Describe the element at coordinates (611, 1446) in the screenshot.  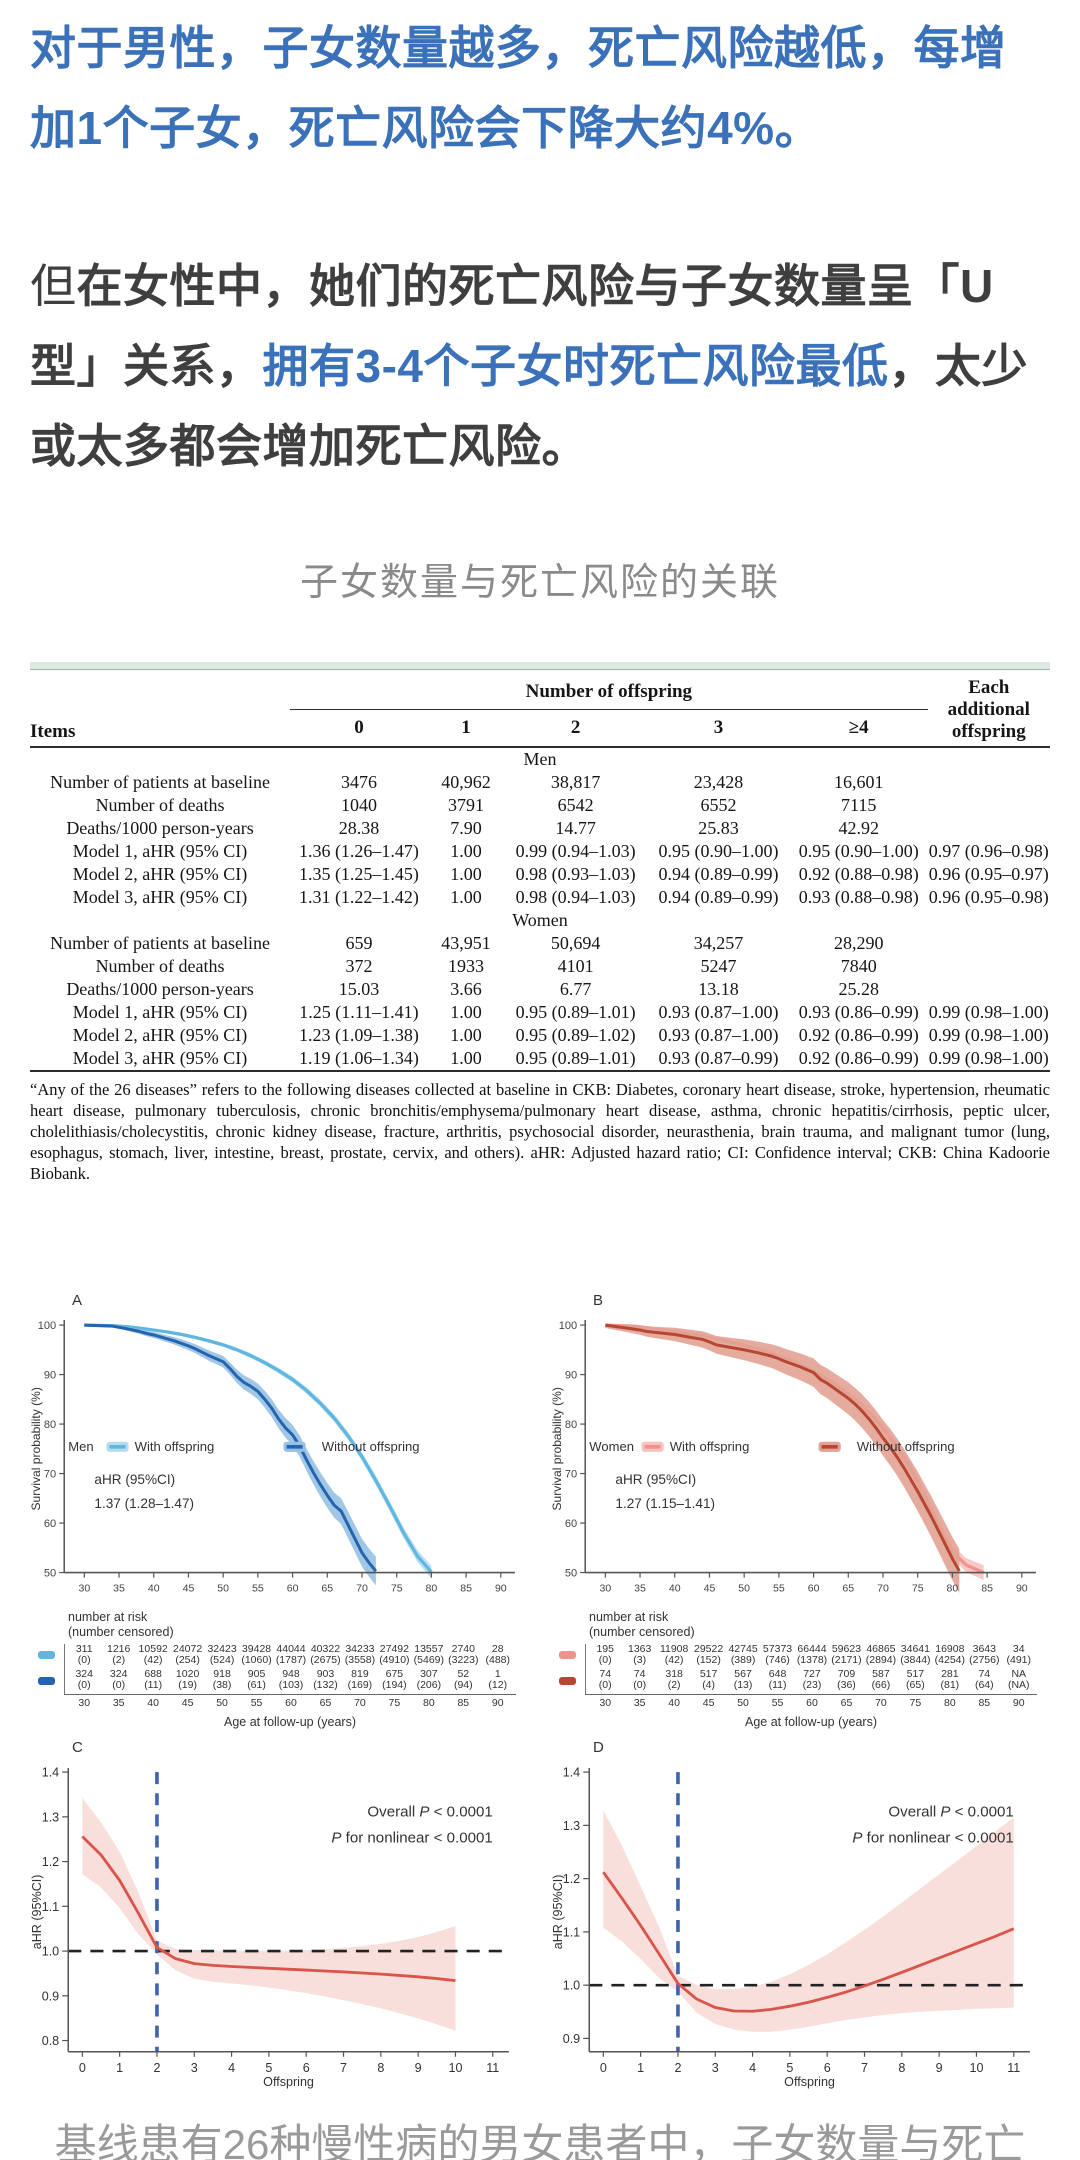
I see `legend-group-label: Women` at that location.